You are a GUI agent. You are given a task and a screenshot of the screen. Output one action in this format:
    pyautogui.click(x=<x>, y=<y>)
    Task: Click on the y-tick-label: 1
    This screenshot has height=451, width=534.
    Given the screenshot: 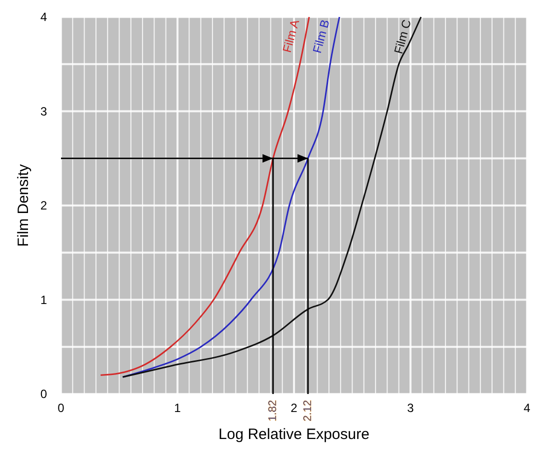 What is the action you would take?
    pyautogui.click(x=44, y=299)
    